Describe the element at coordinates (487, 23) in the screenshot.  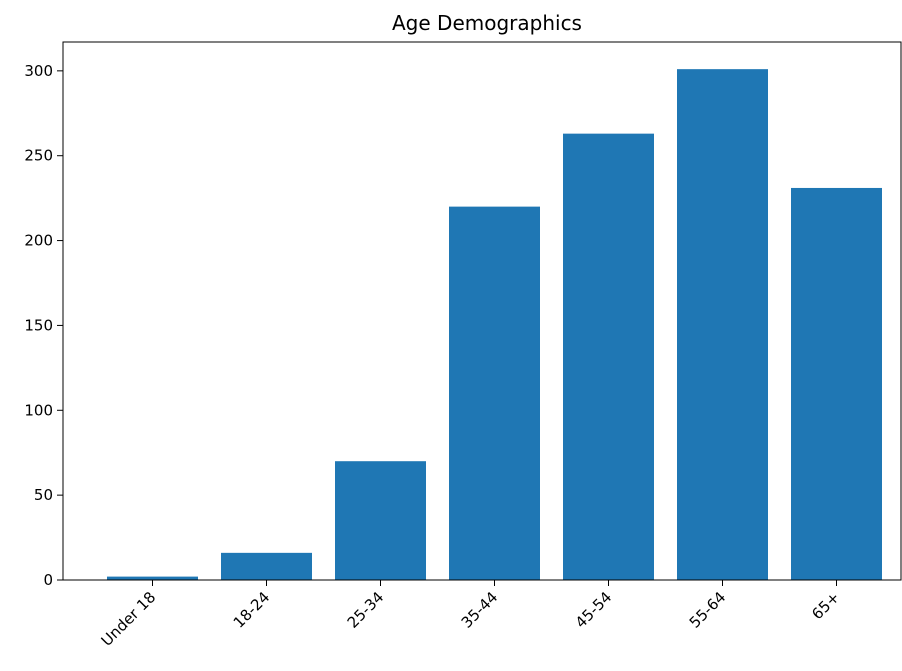
I see `chart-title: Age Demographics` at that location.